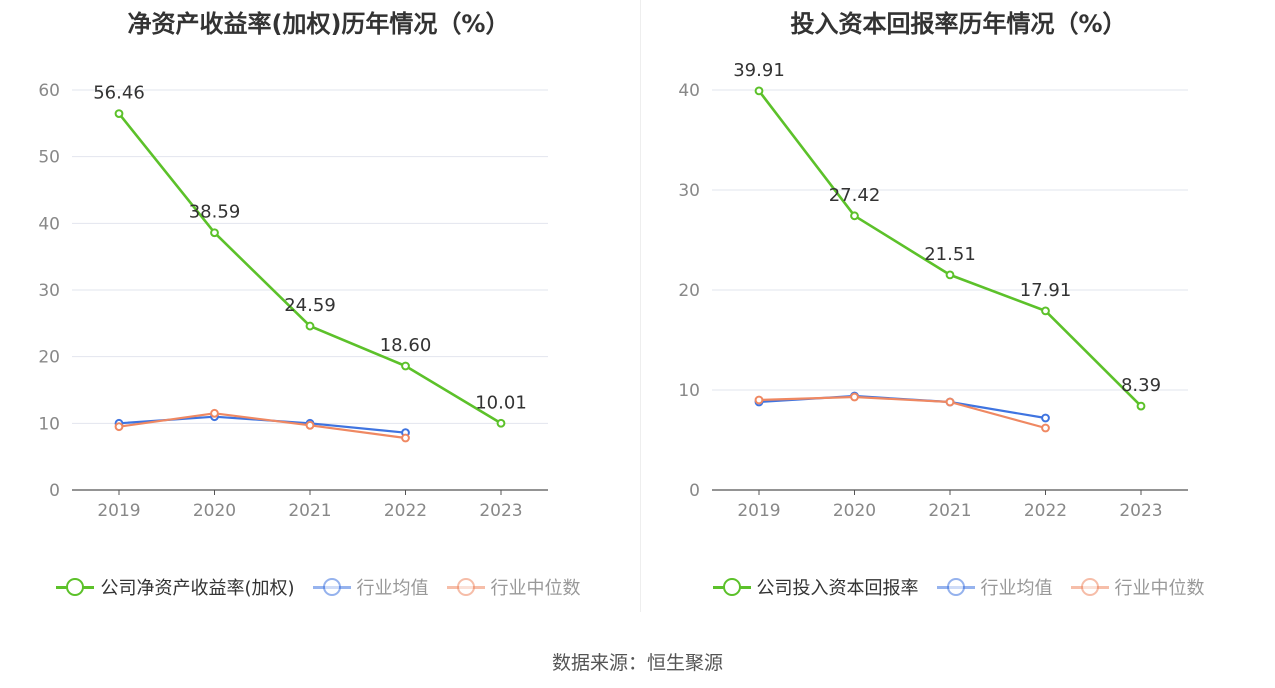 This screenshot has width=1275, height=688. I want to click on data-label: 8.39, so click(1141, 385).